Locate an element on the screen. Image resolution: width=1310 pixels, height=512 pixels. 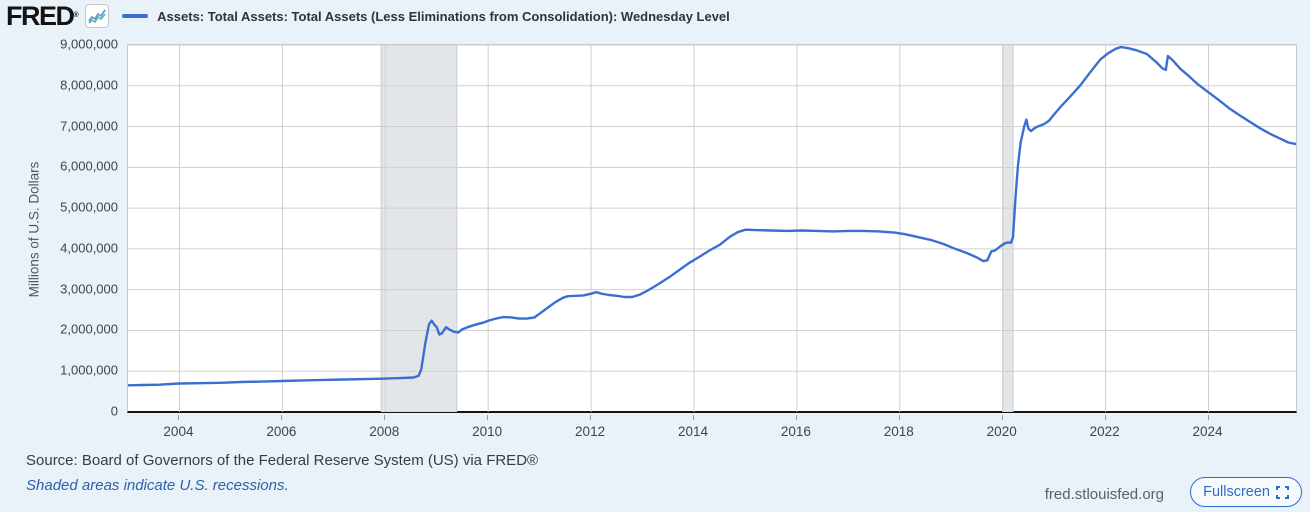
y-tick-label: 9,000,000 is located at coordinates (89, 44).